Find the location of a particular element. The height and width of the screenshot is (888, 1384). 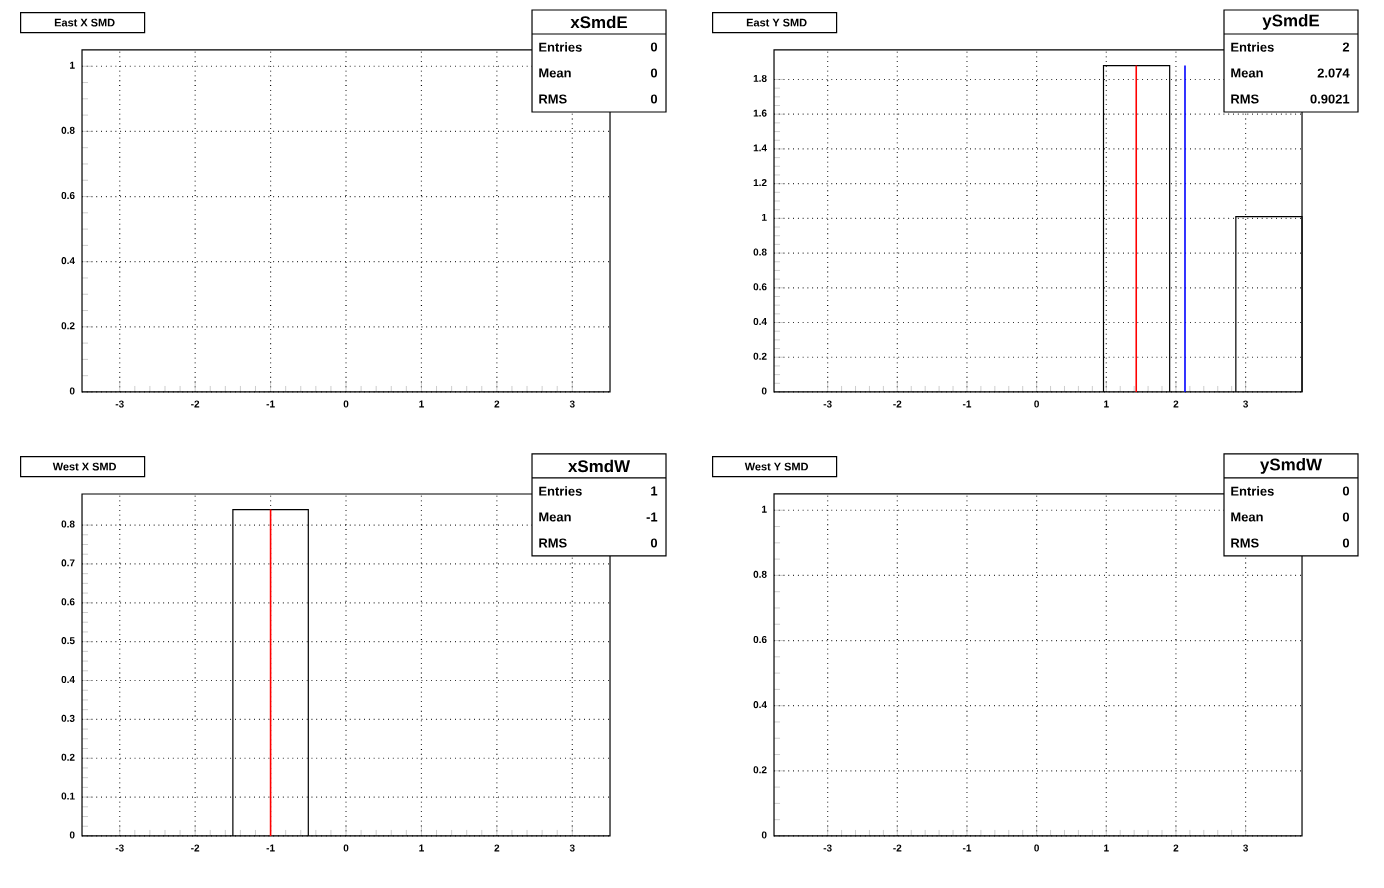

text: xSmdW is located at coordinates (599, 466).